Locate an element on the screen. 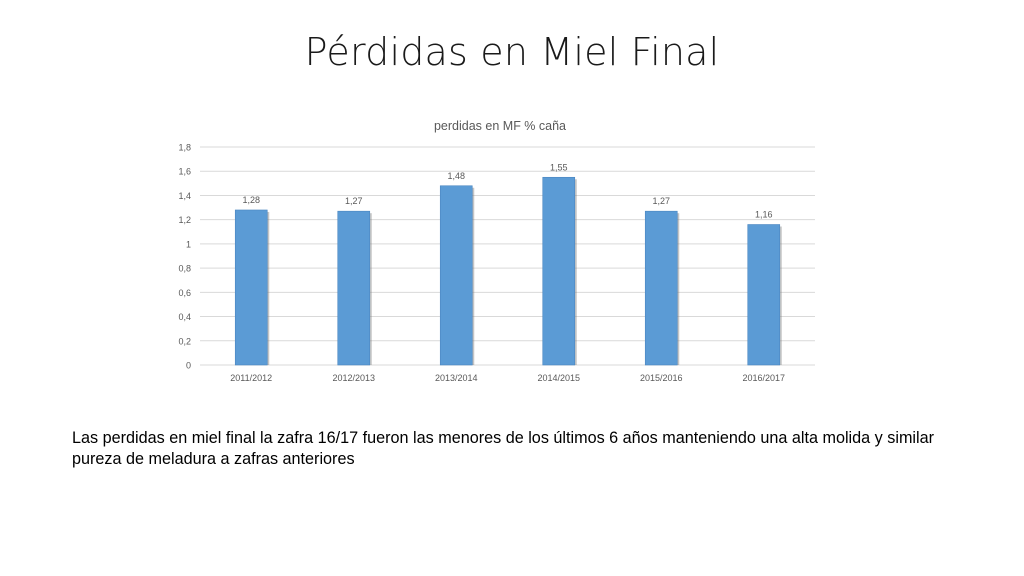 Image resolution: width=1024 pixels, height=576 pixels. slide-title: Pérdidas en Miel Final is located at coordinates (512, 52).